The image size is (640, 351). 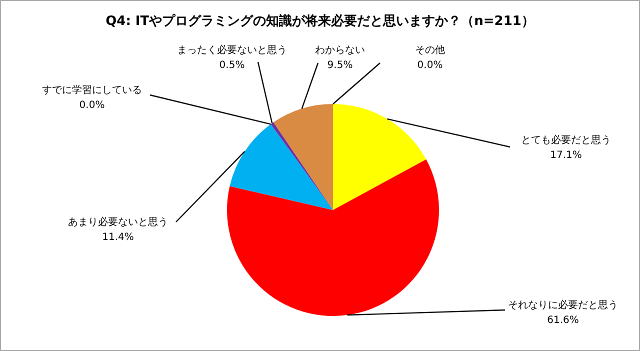 What do you see at coordinates (566, 155) in the screenshot?
I see `data-label: 17.1%` at bounding box center [566, 155].